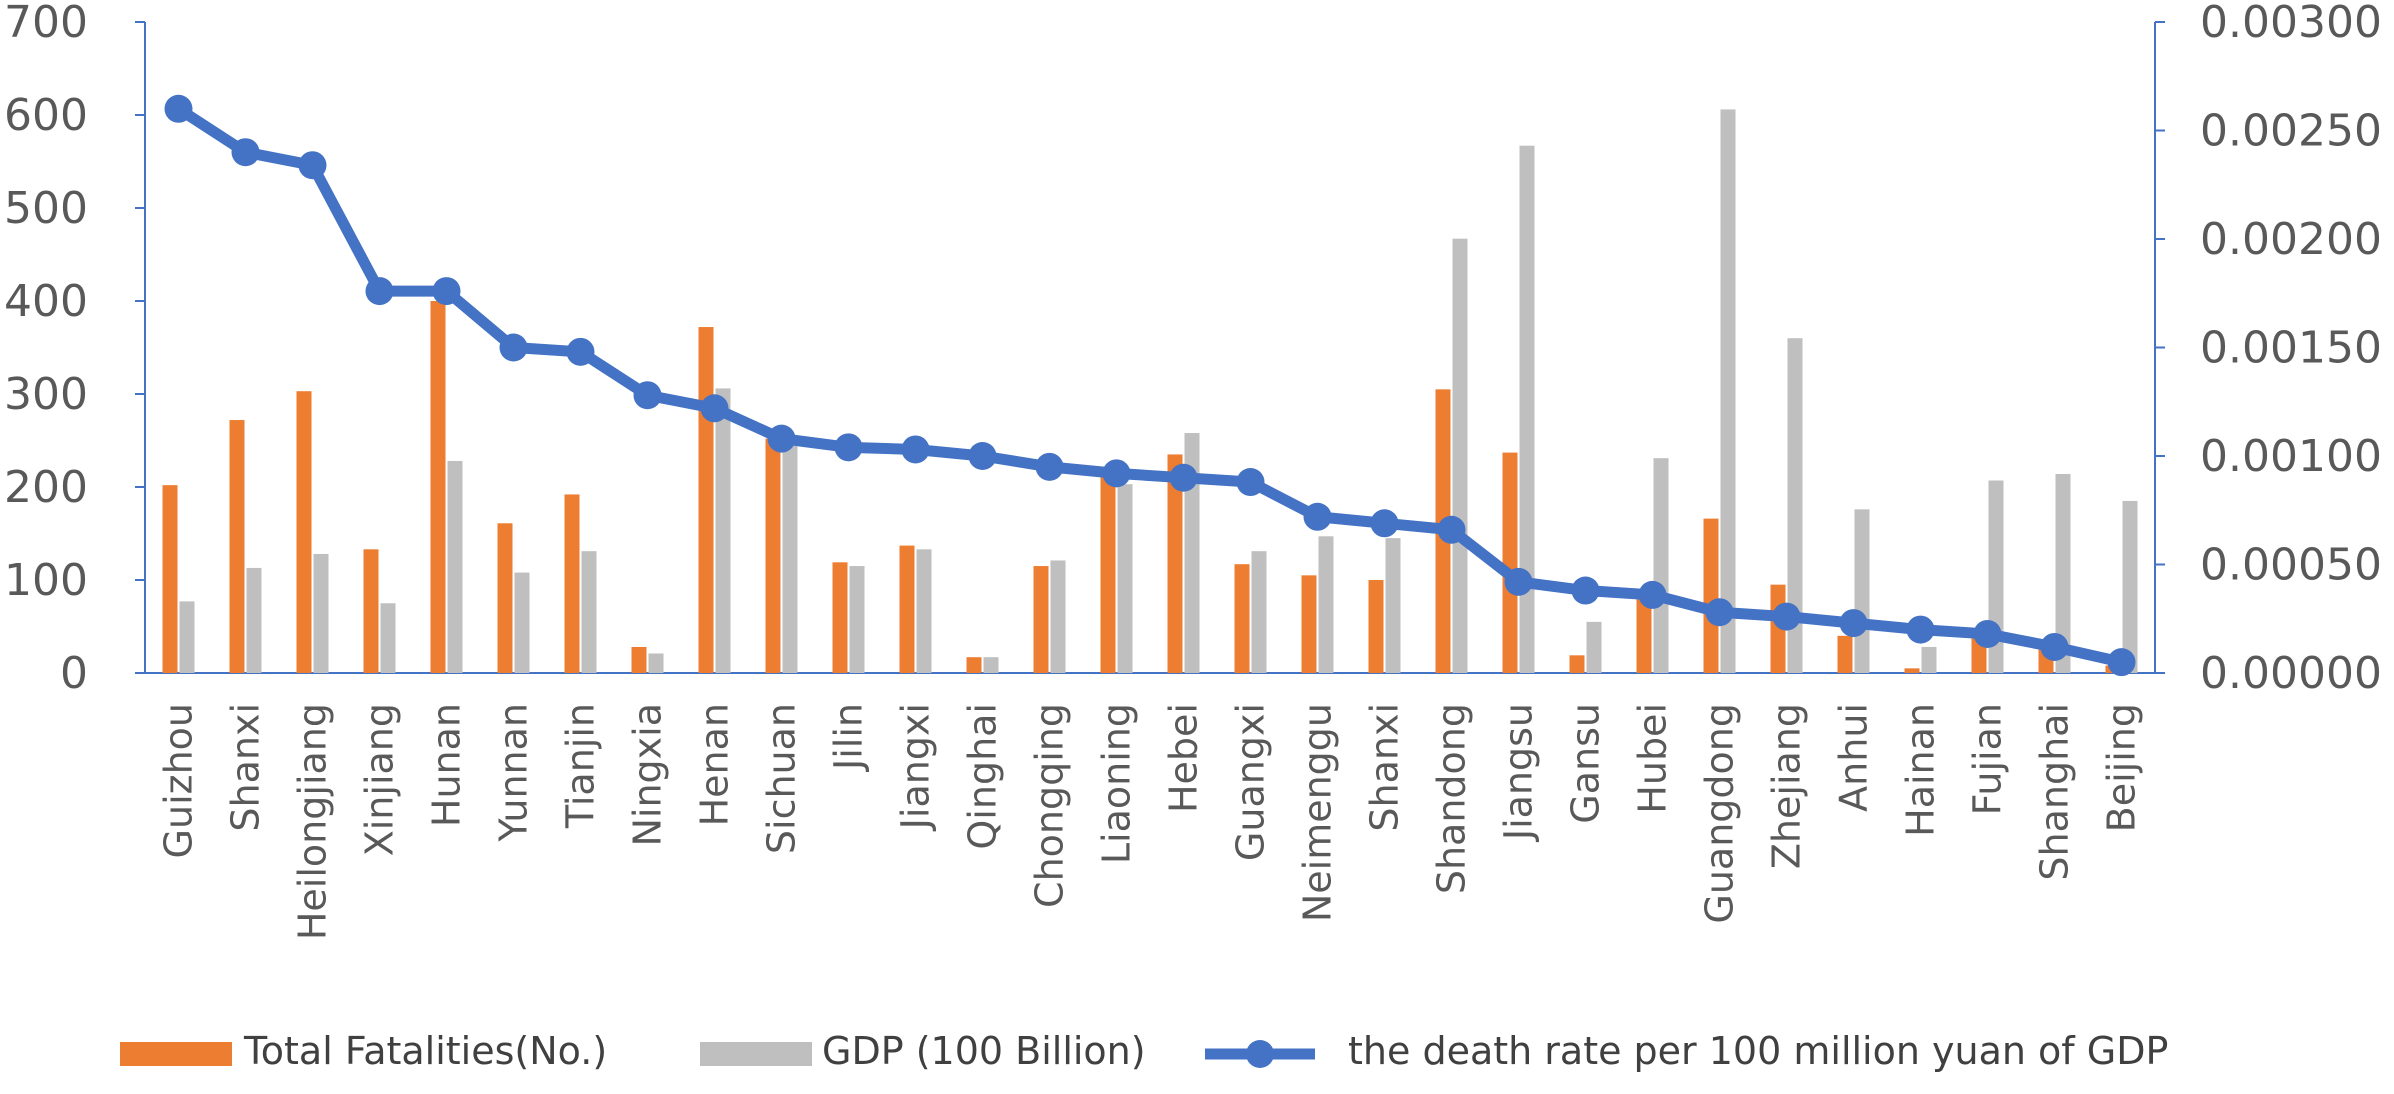  I want to click on category-label: Shandong, so click(1452, 798).